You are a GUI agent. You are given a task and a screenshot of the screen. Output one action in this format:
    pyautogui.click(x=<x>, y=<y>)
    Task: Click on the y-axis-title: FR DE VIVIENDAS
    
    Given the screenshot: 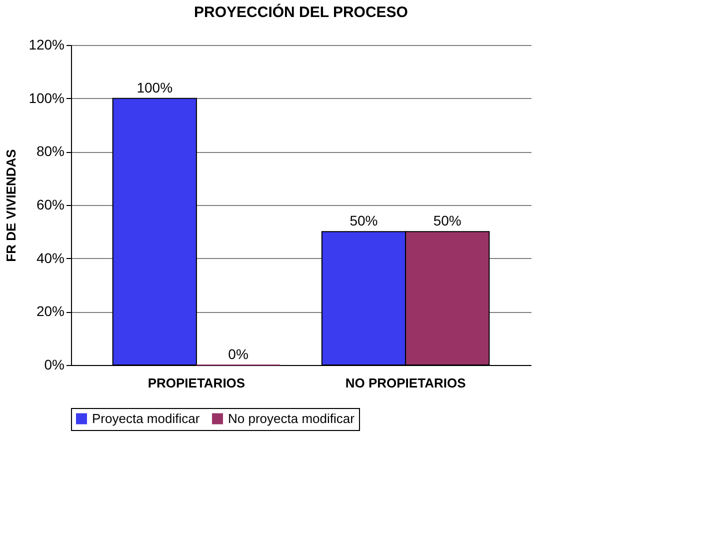 What is the action you would take?
    pyautogui.click(x=11, y=205)
    